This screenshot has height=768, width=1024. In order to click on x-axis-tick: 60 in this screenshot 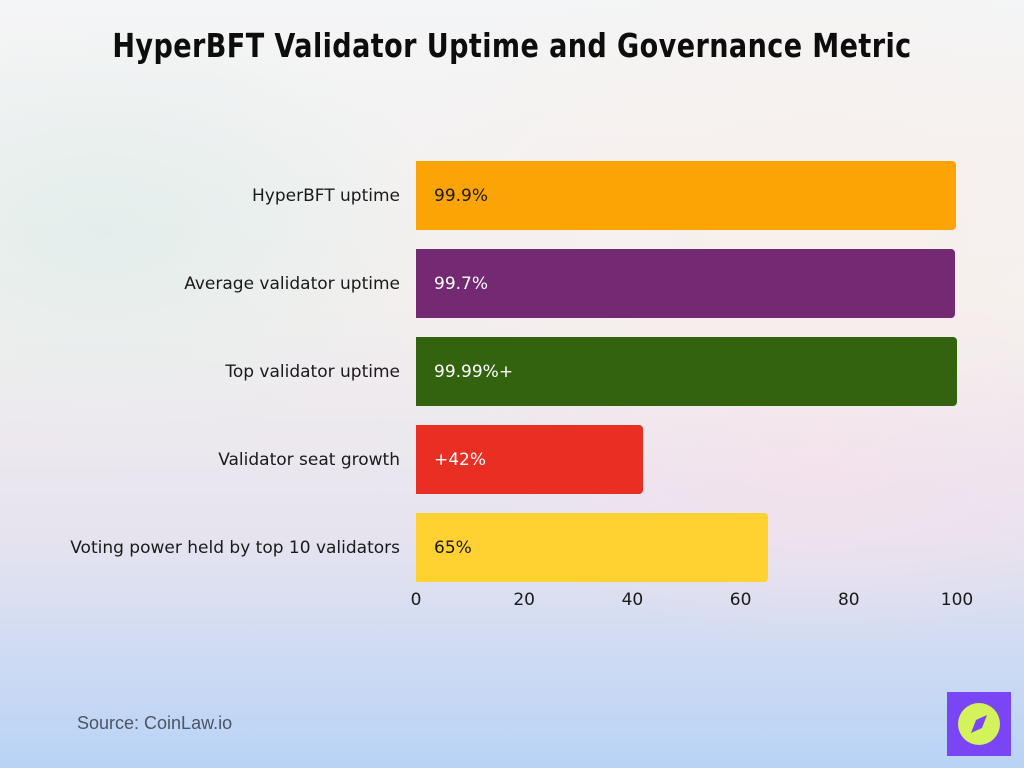, I will do `click(740, 600)`.